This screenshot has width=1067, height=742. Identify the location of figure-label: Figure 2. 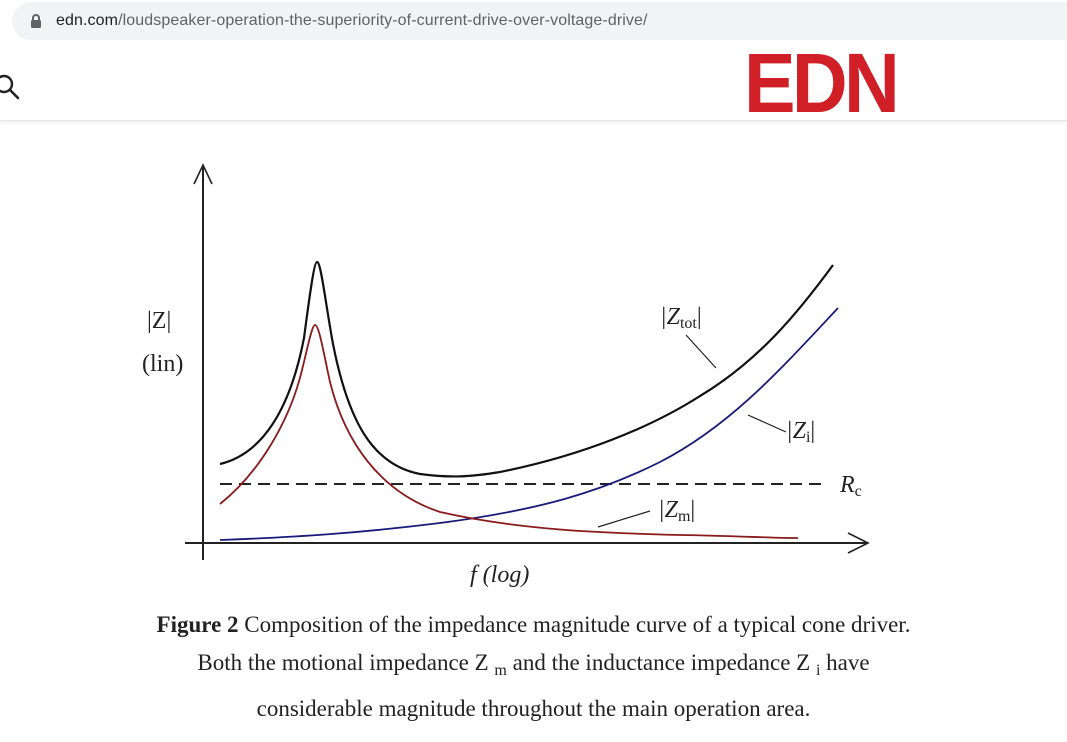
(197, 624).